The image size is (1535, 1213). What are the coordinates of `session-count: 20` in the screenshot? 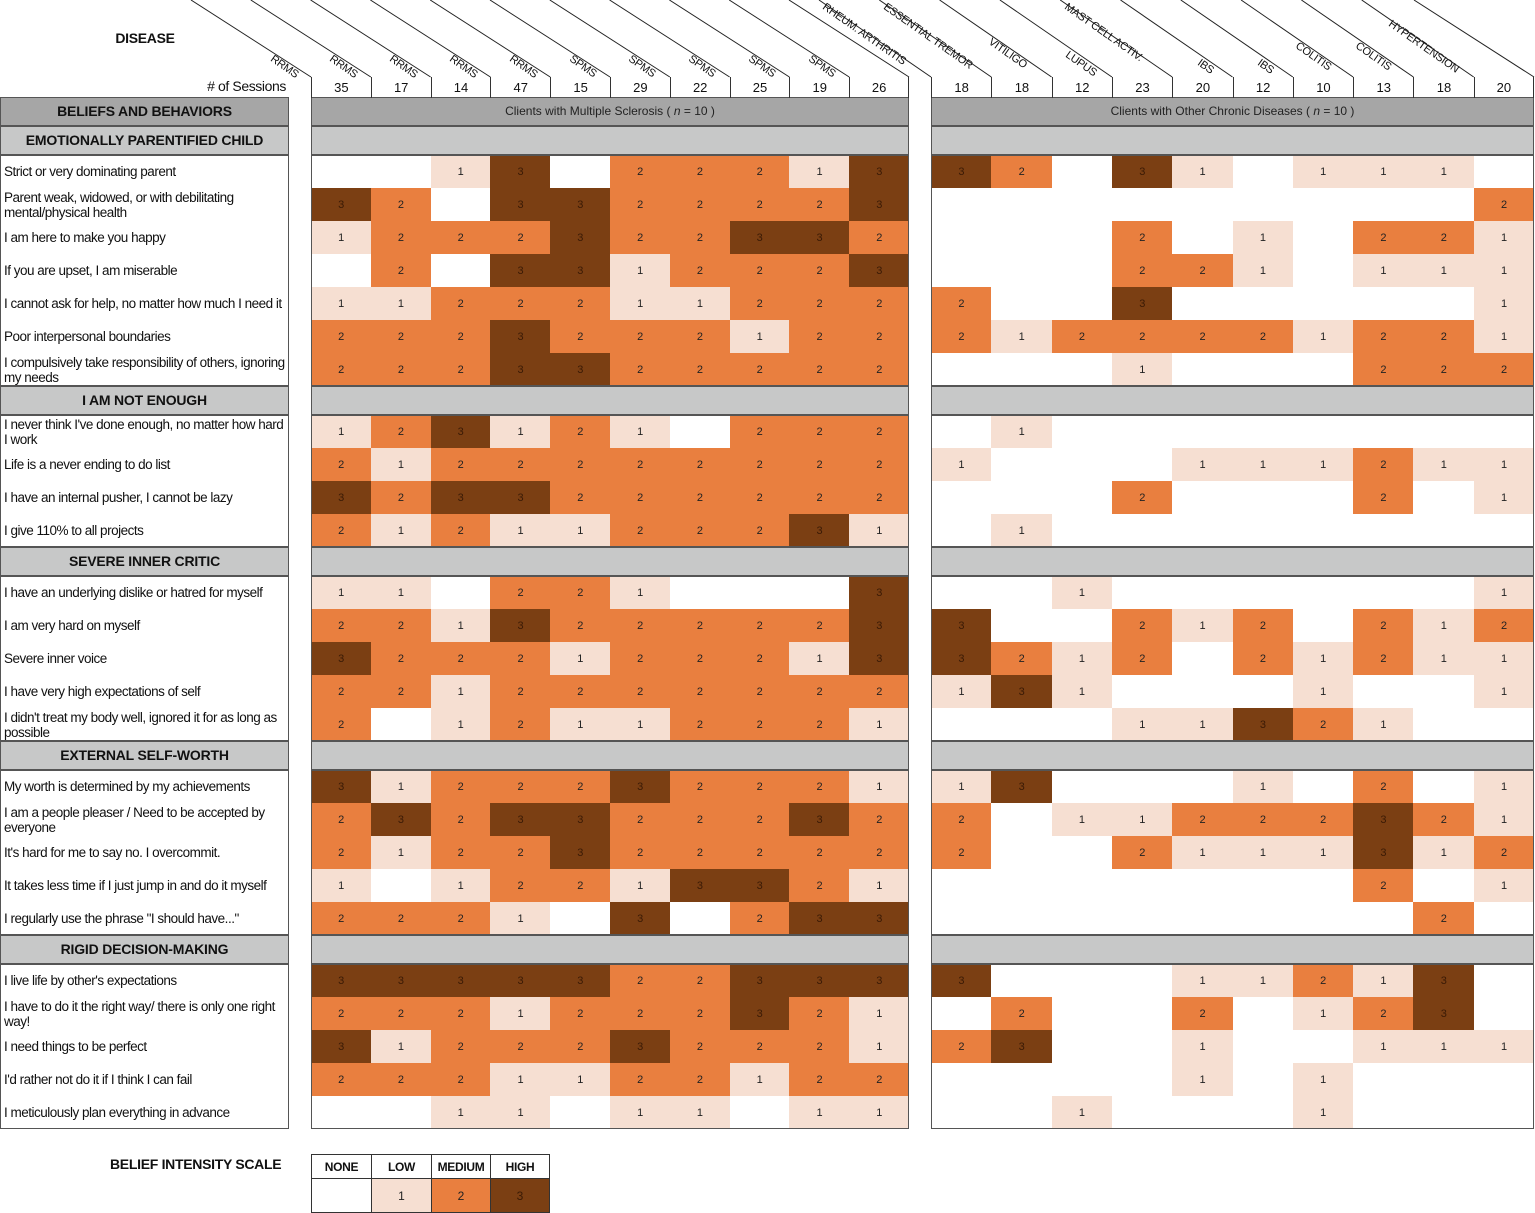 It's located at (1202, 87).